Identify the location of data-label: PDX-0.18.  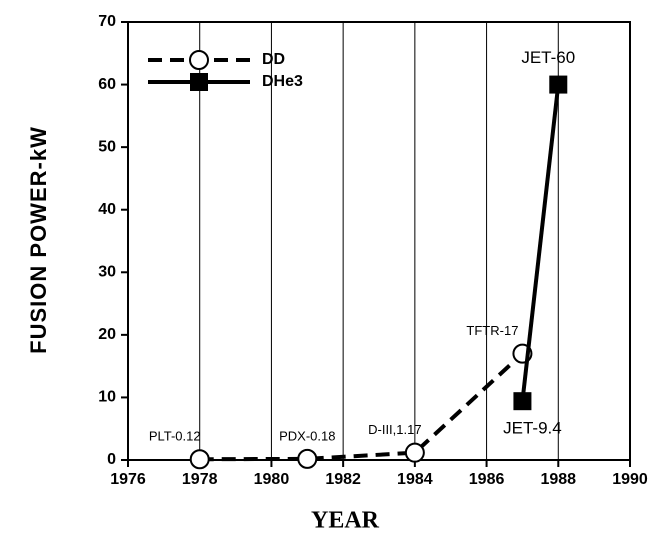
(307, 435).